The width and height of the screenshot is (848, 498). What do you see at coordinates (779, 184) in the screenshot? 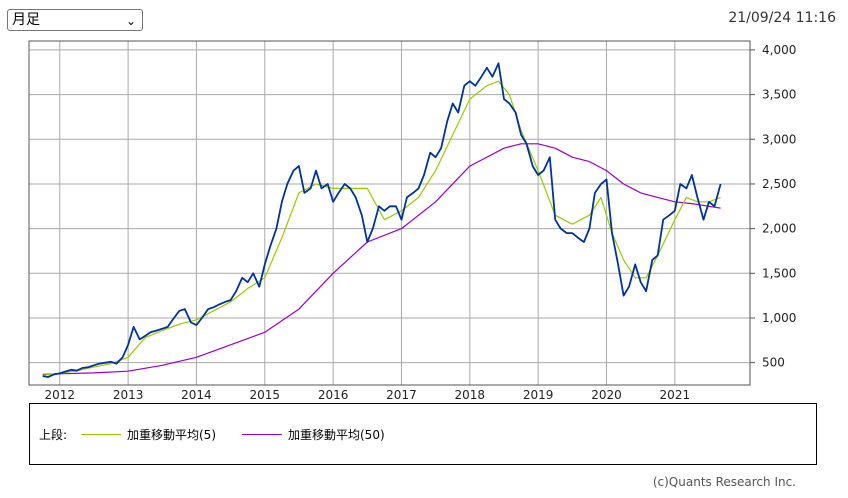
I see `y-tick-label: 2,500` at bounding box center [779, 184].